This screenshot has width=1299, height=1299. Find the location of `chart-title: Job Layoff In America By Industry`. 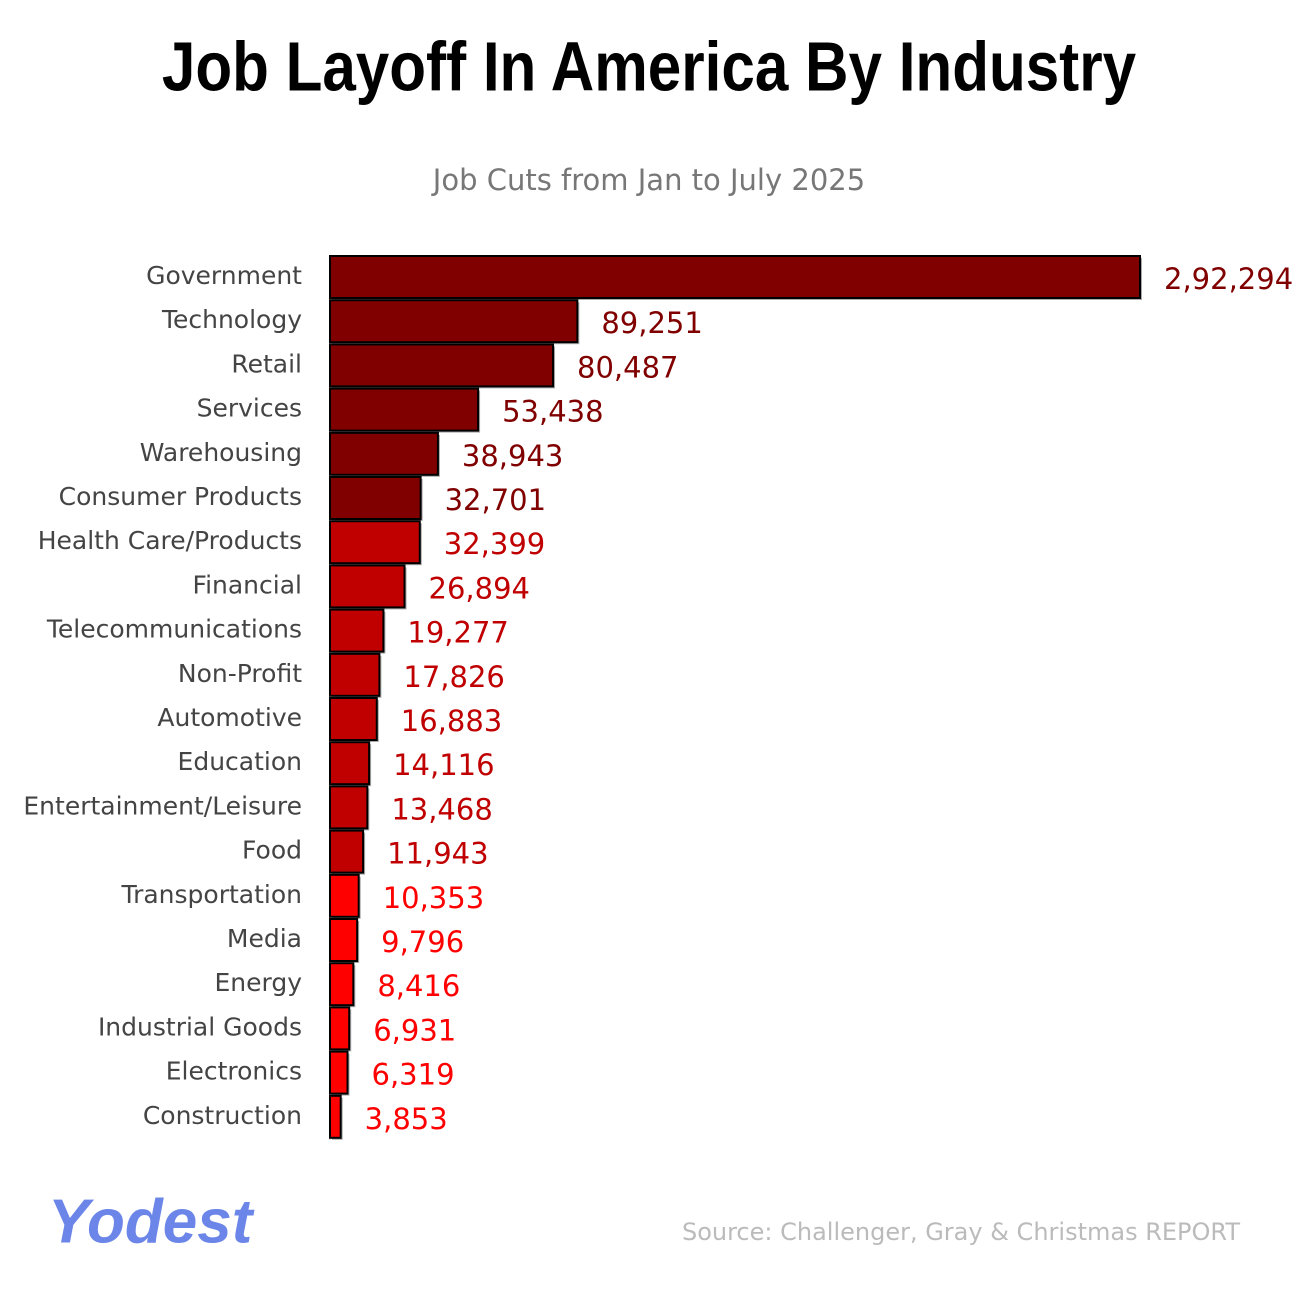

chart-title: Job Layoff In America By Industry is located at coordinates (649, 66).